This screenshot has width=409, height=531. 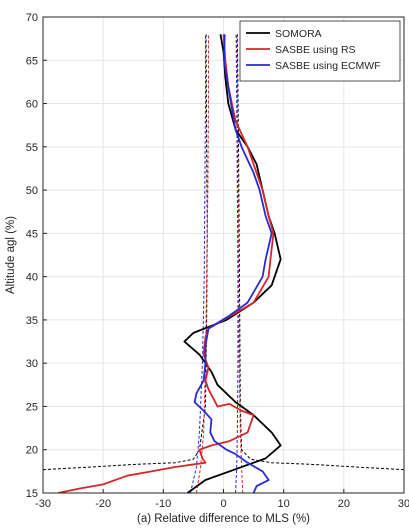 What do you see at coordinates (11, 255) in the screenshot?
I see `y-axis-label: Altitude agl (%)` at bounding box center [11, 255].